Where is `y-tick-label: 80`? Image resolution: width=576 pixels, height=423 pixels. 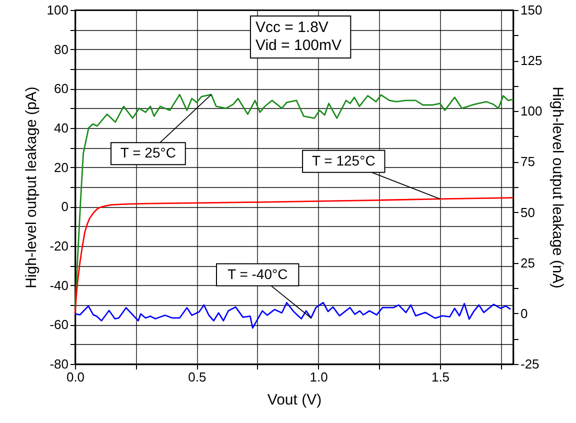
y-tick-label: 80 is located at coordinates (61, 49).